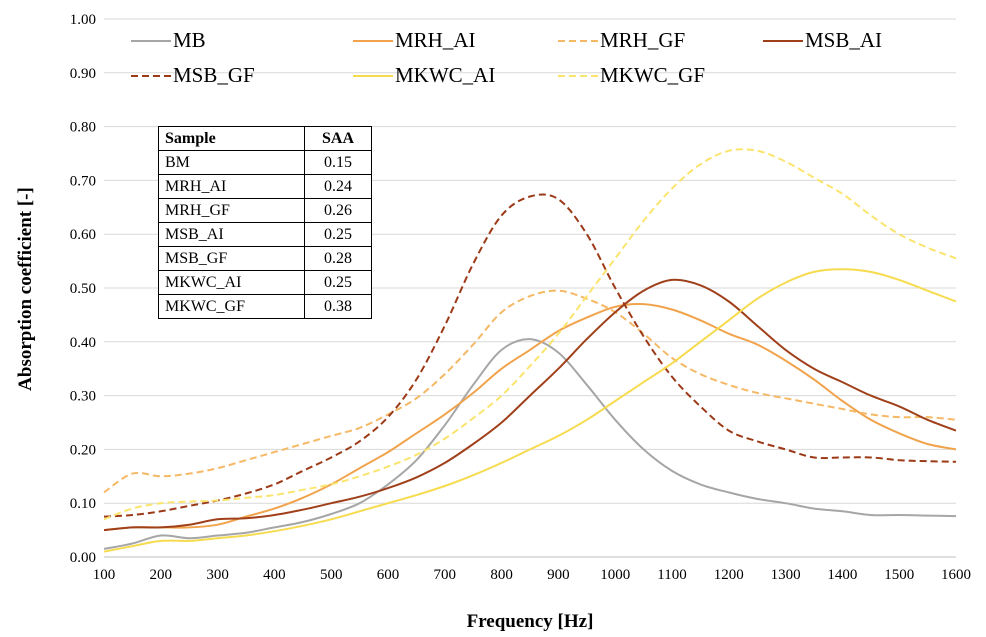 This screenshot has height=637, width=986. I want to click on y-tick-label: 0.80, so click(83, 128).